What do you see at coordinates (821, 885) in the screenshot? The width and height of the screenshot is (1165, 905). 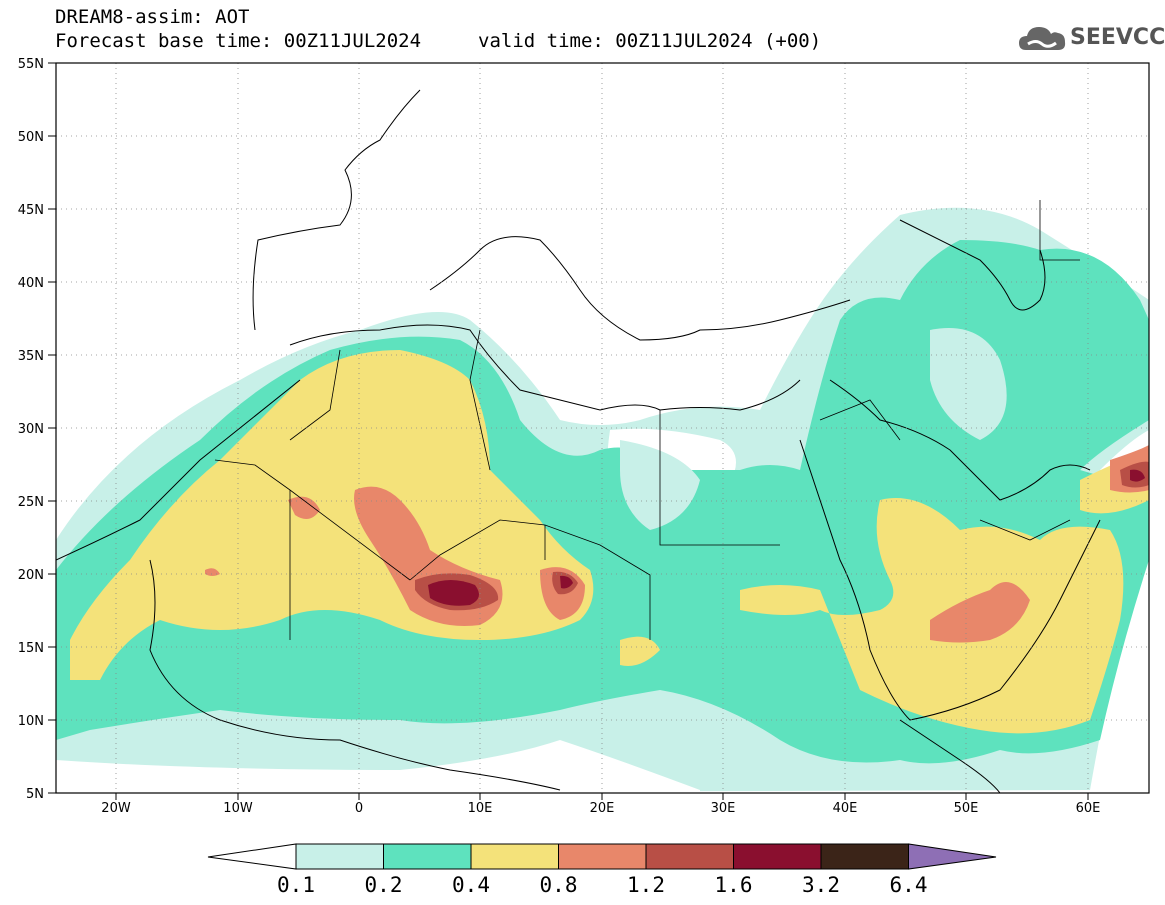 I see `colorbar-label: 3.2` at bounding box center [821, 885].